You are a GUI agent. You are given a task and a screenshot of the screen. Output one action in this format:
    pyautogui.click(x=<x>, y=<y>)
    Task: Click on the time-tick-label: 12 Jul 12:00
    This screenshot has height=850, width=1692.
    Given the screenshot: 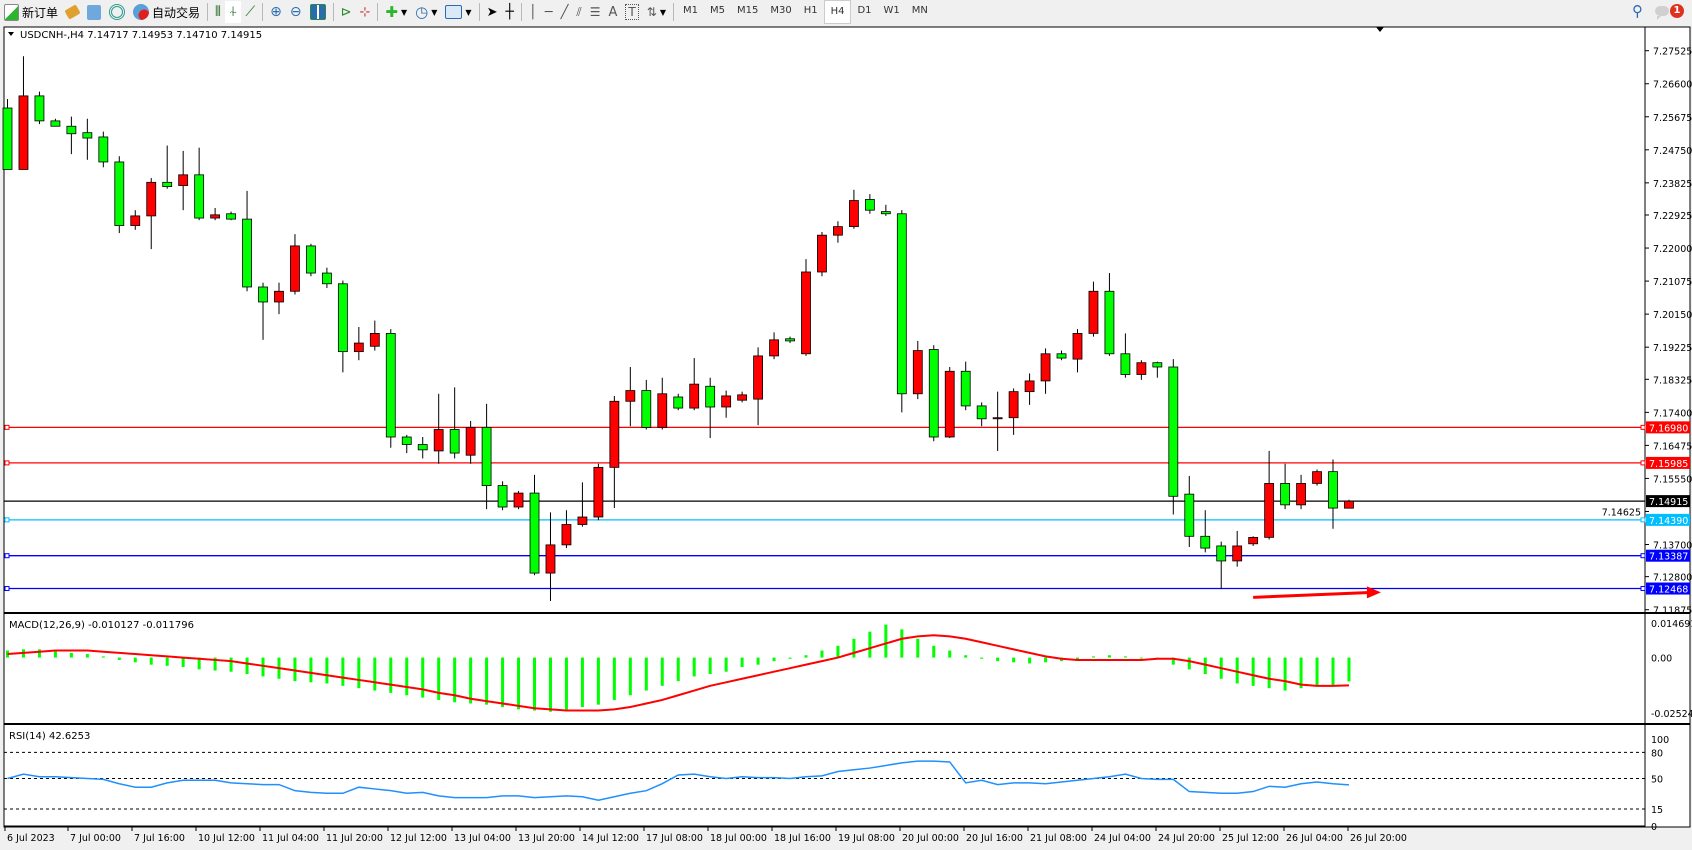 What is the action you would take?
    pyautogui.click(x=418, y=838)
    